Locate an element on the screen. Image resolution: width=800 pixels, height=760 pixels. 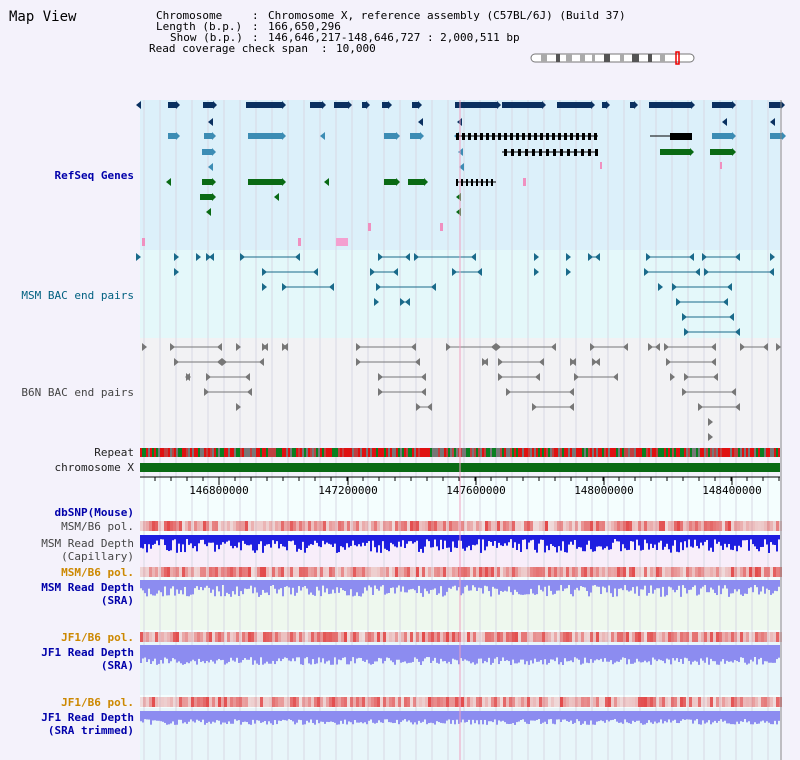
chromosome-ideogram is located at coordinates (612, 58).